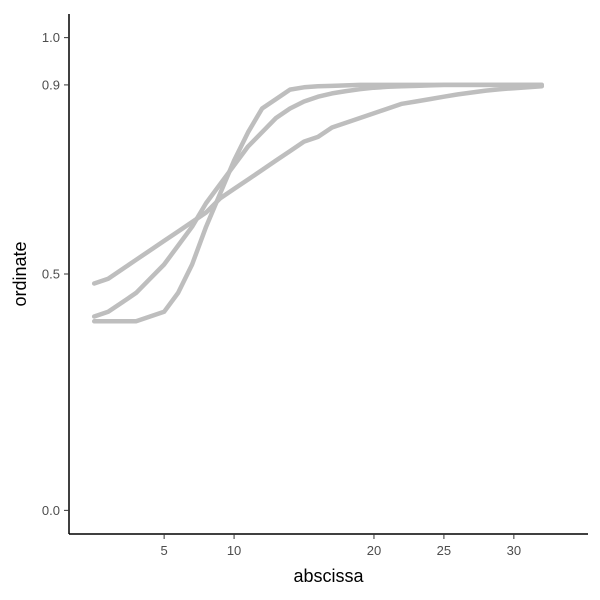 This screenshot has height=600, width=600. What do you see at coordinates (51, 274) in the screenshot?
I see `y-tick-label: 0.5` at bounding box center [51, 274].